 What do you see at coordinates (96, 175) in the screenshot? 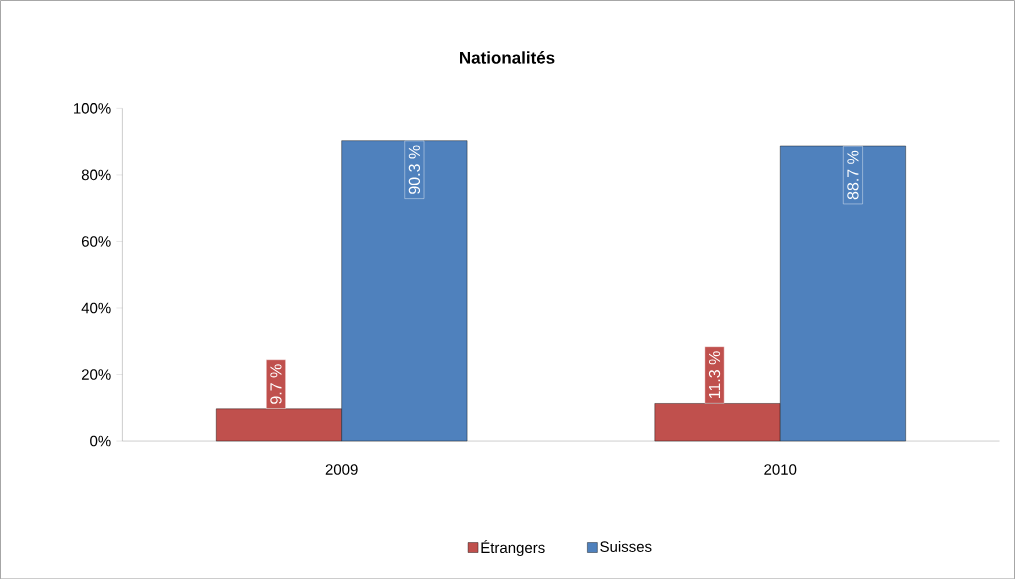
I see `y-tick-label: 80%` at bounding box center [96, 175].